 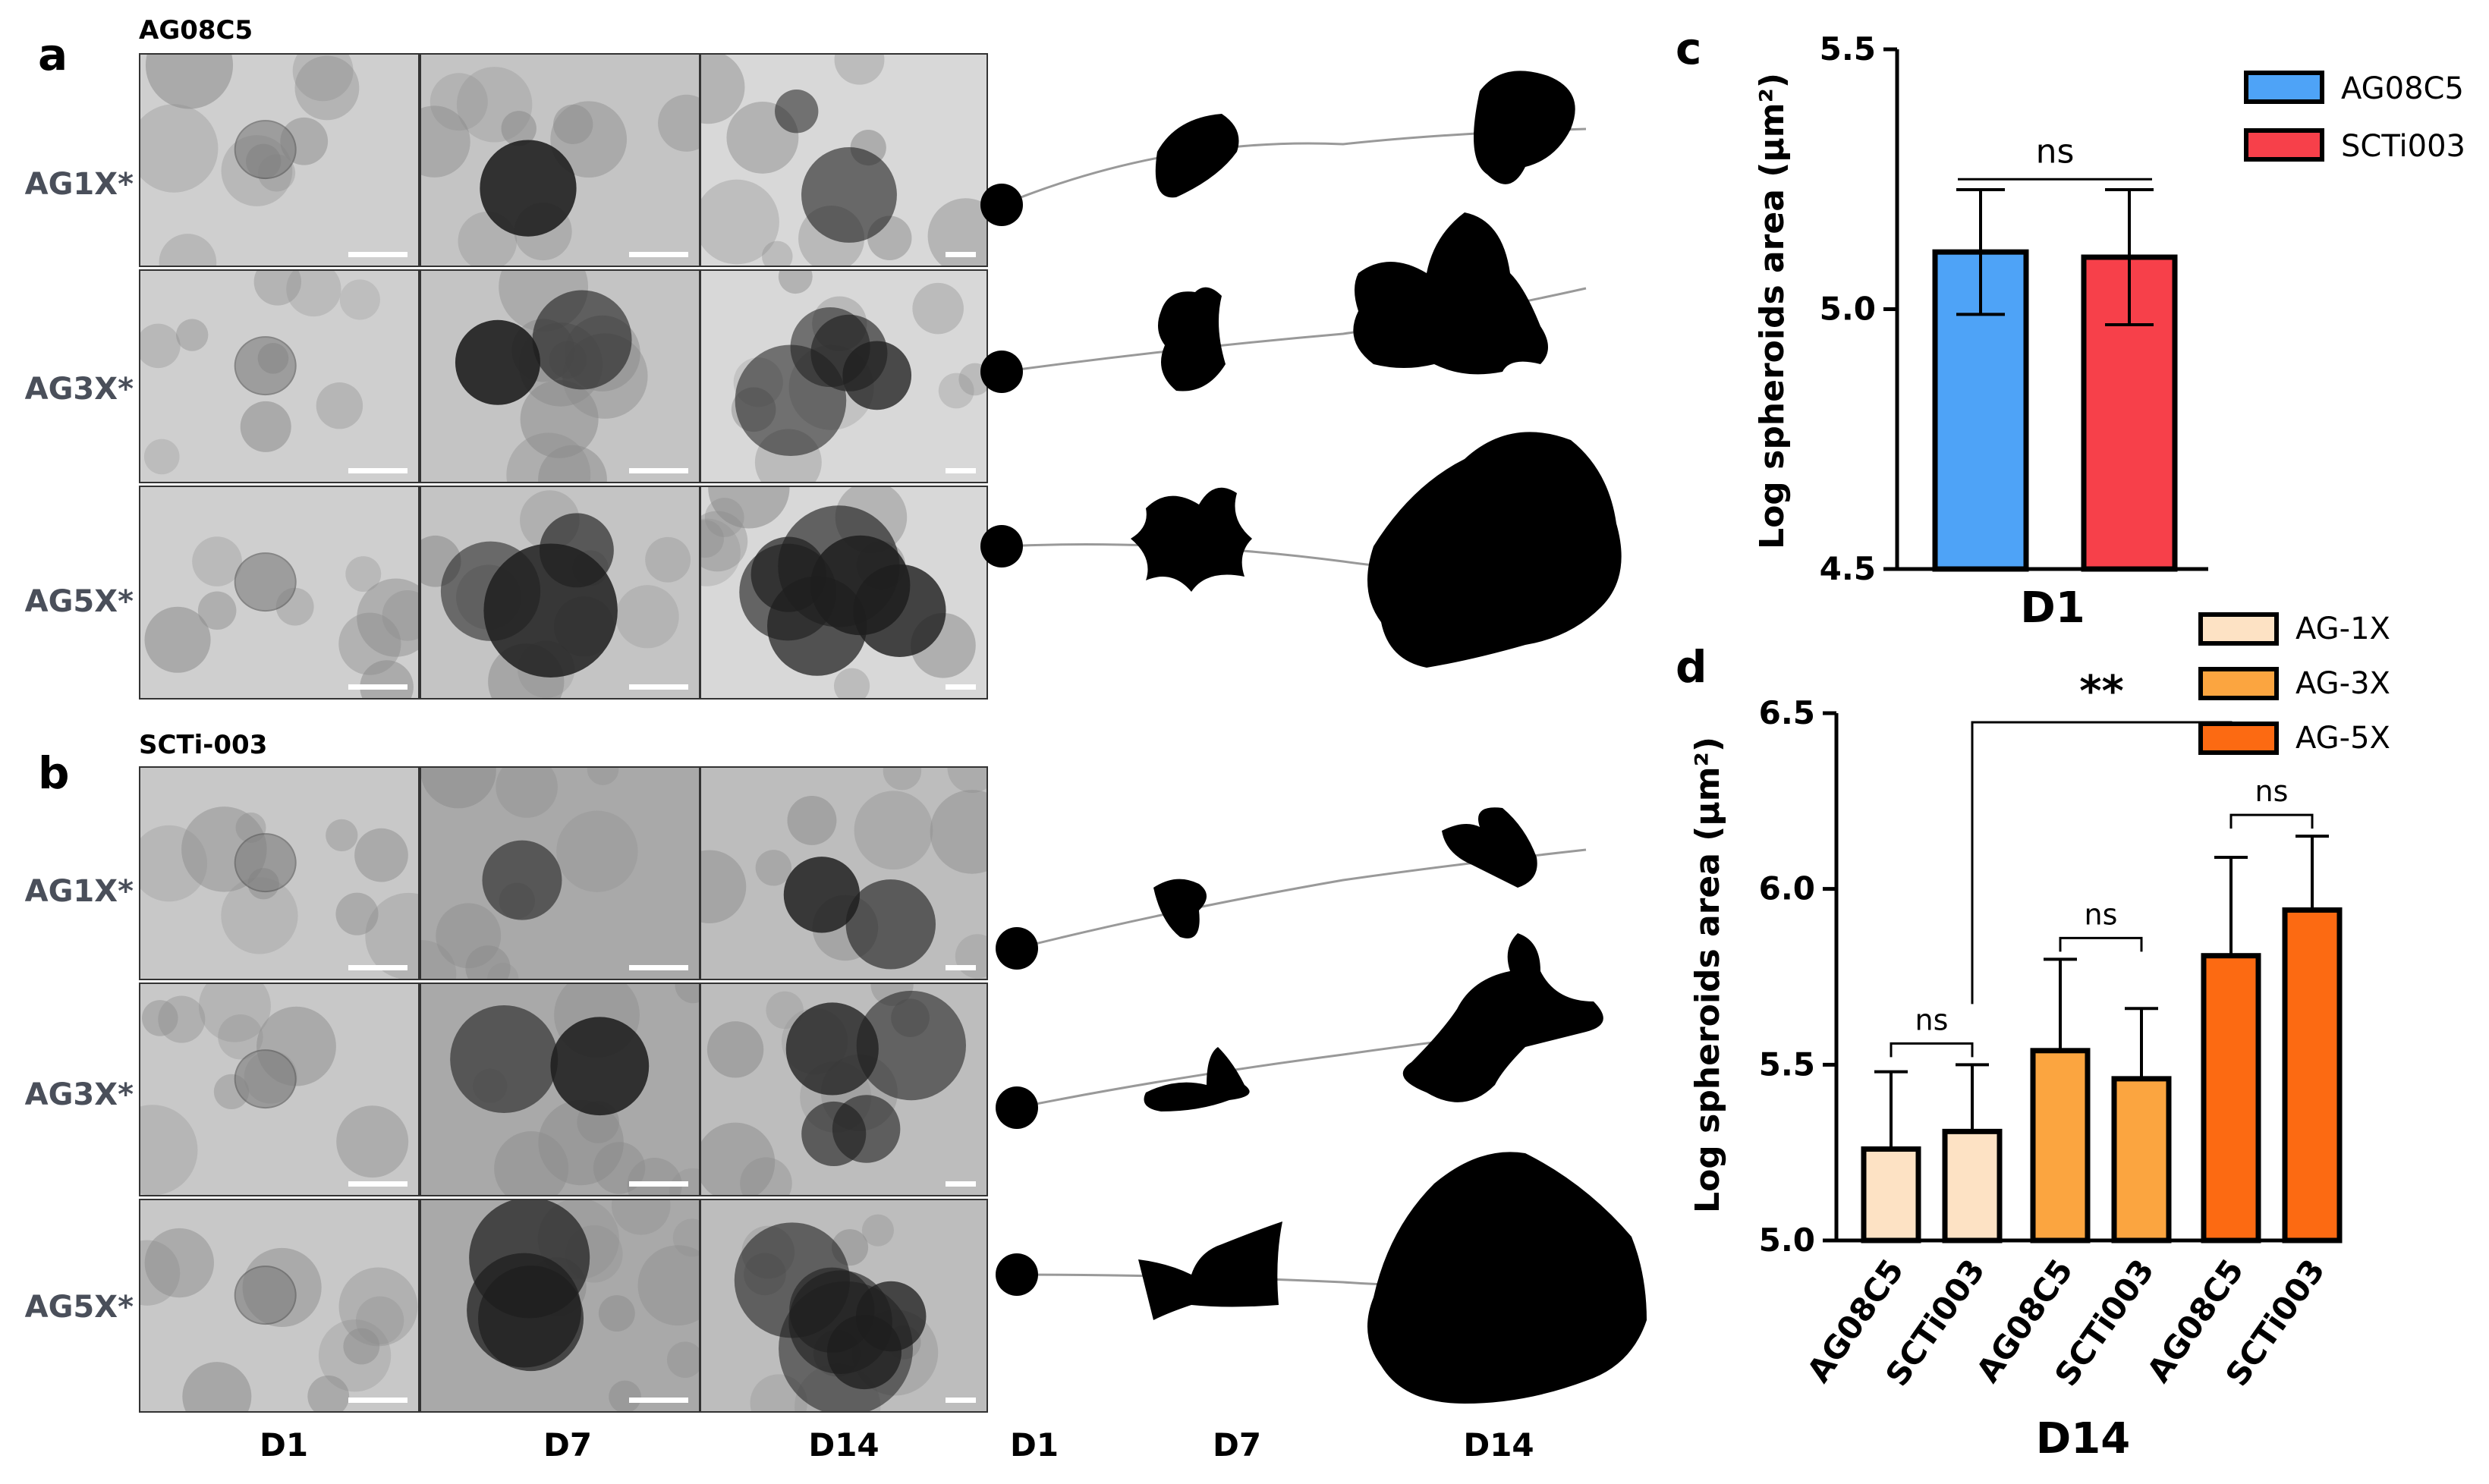 What do you see at coordinates (196, 30) in the screenshot?
I see `panel-a-cell-line: AG08C5` at bounding box center [196, 30].